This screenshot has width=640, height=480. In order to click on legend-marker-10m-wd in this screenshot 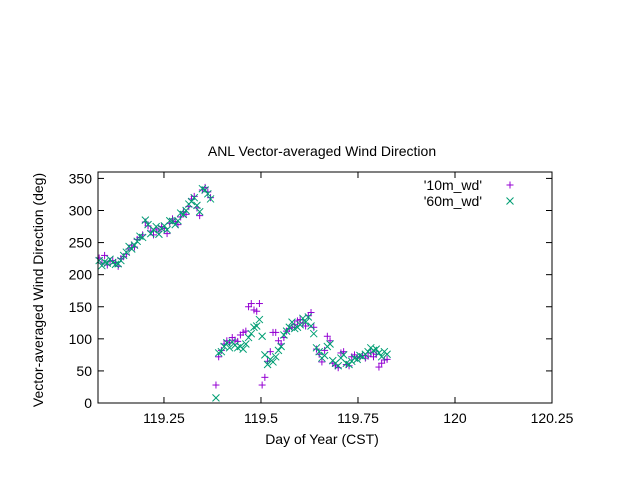, I will do `click(510, 185)`.